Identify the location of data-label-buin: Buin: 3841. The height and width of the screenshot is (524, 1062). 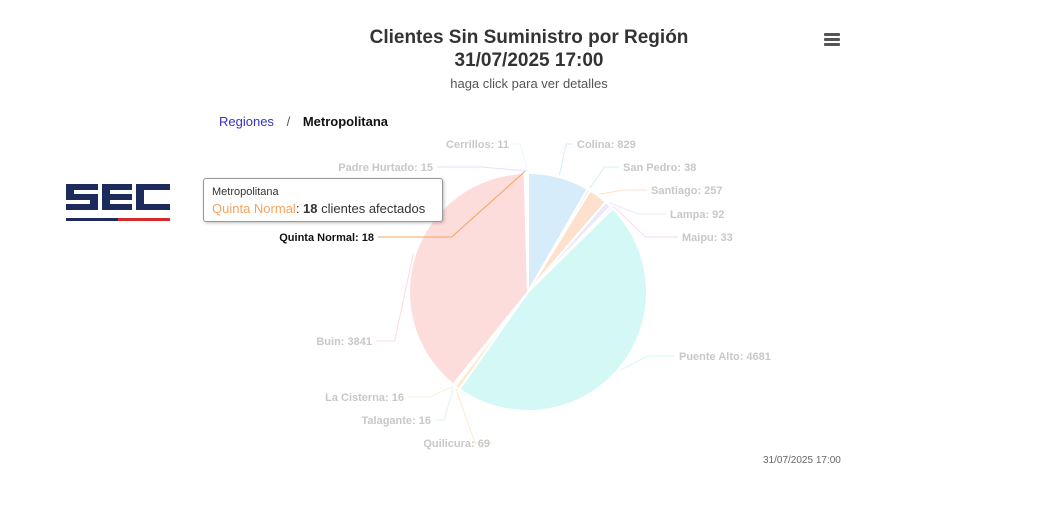
(344, 342).